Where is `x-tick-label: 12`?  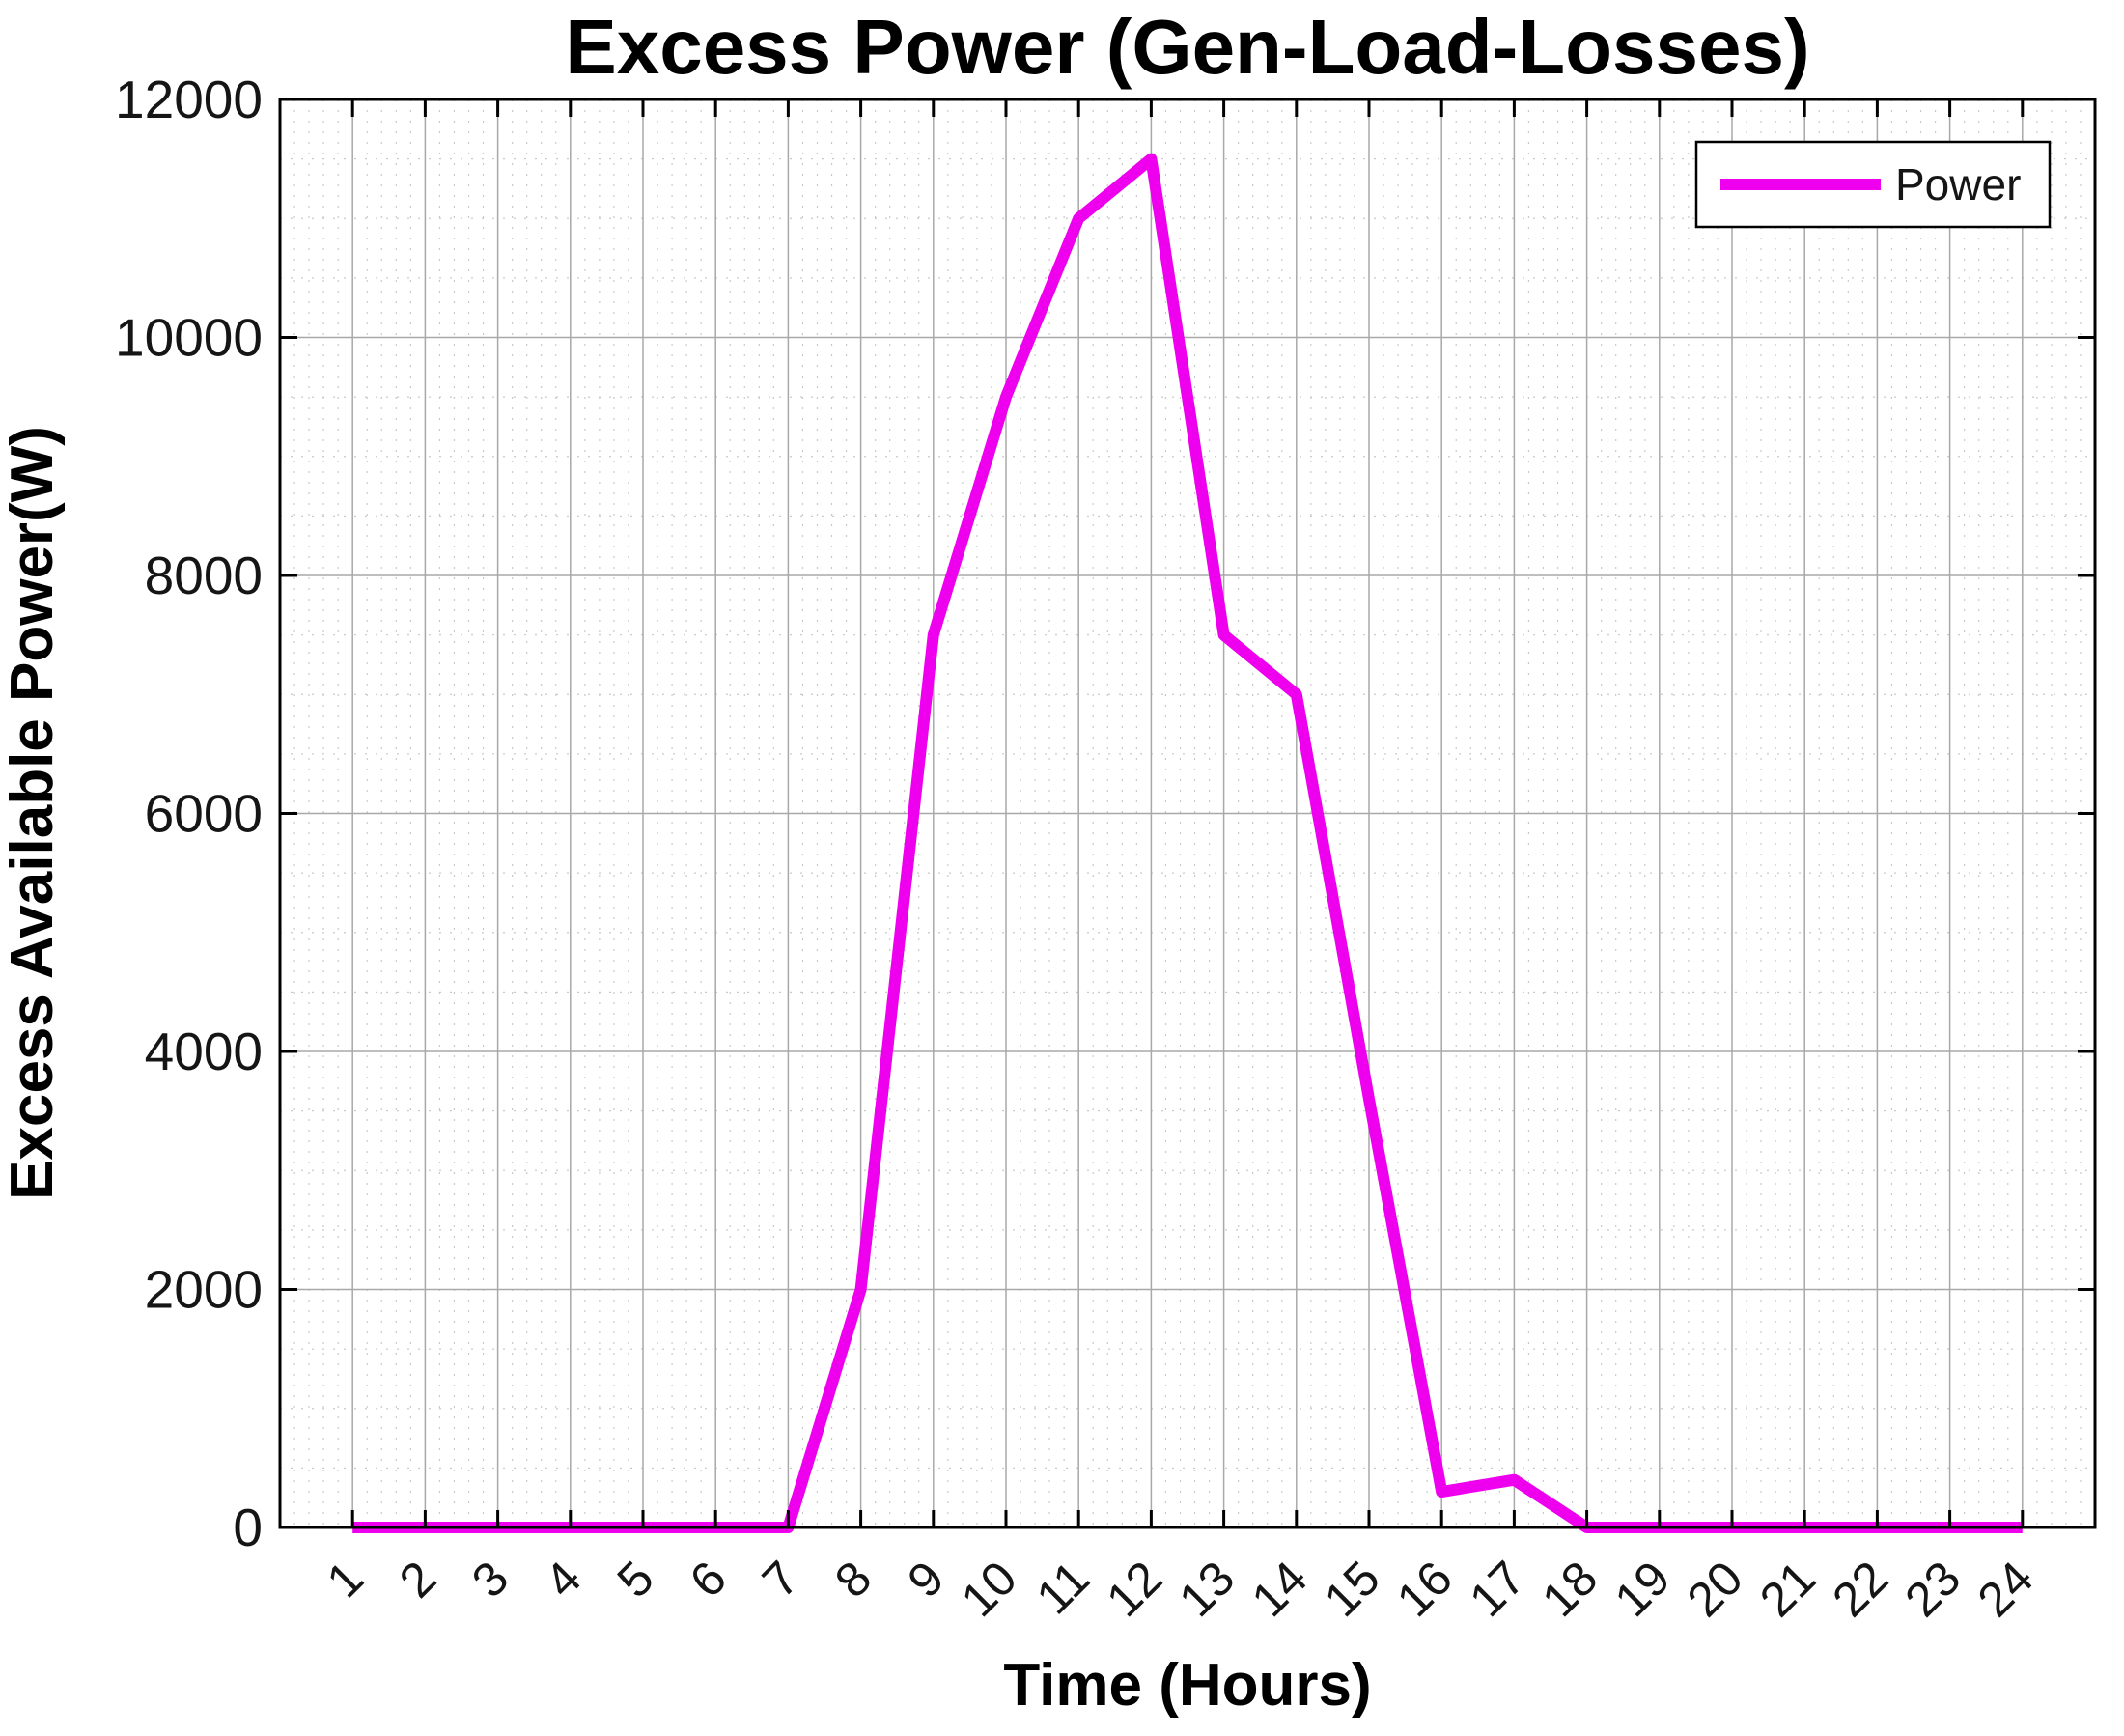 x-tick-label: 12 is located at coordinates (1134, 1589).